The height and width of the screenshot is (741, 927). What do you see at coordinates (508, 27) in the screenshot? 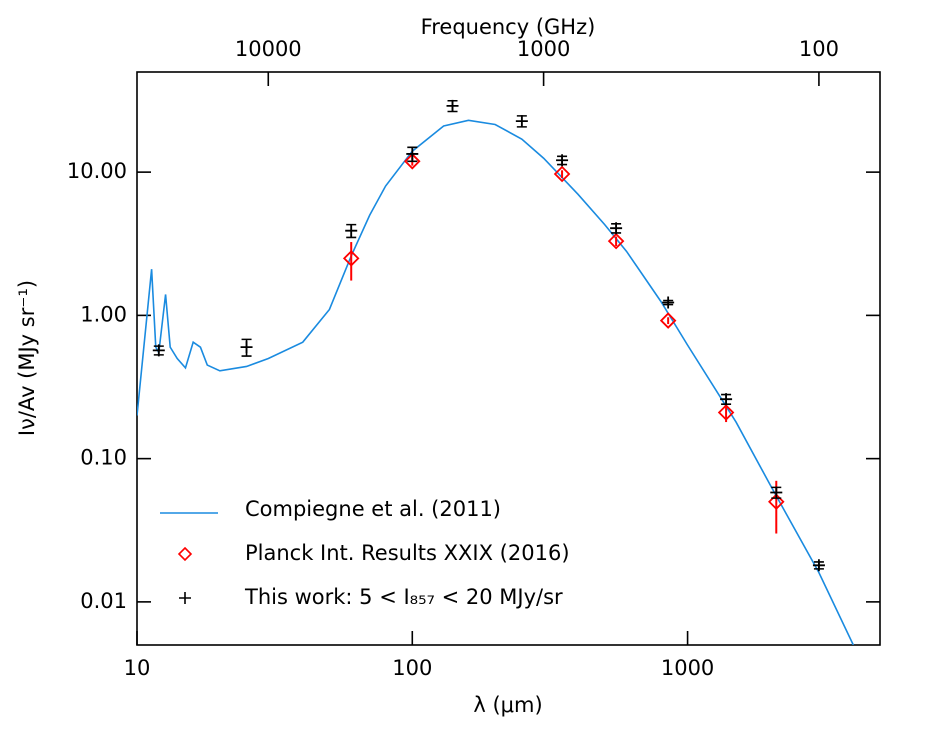
I see `top-axis-label: Frequency (GHz)` at bounding box center [508, 27].